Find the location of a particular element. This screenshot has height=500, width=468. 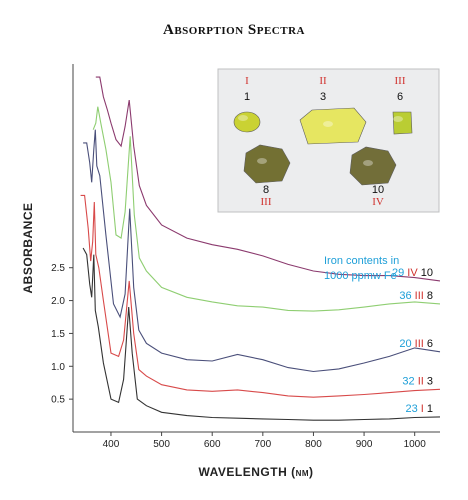

series-class: IV is located at coordinates (413, 273).